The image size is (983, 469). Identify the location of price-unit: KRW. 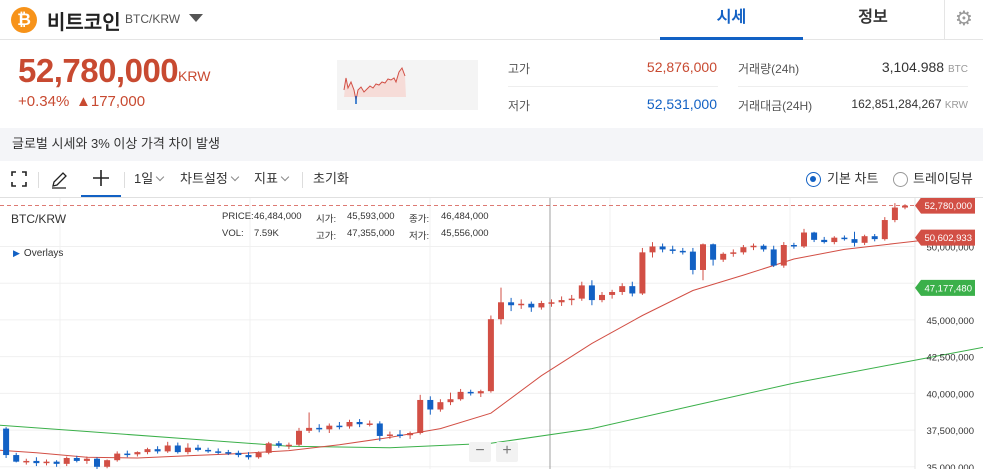
(194, 76).